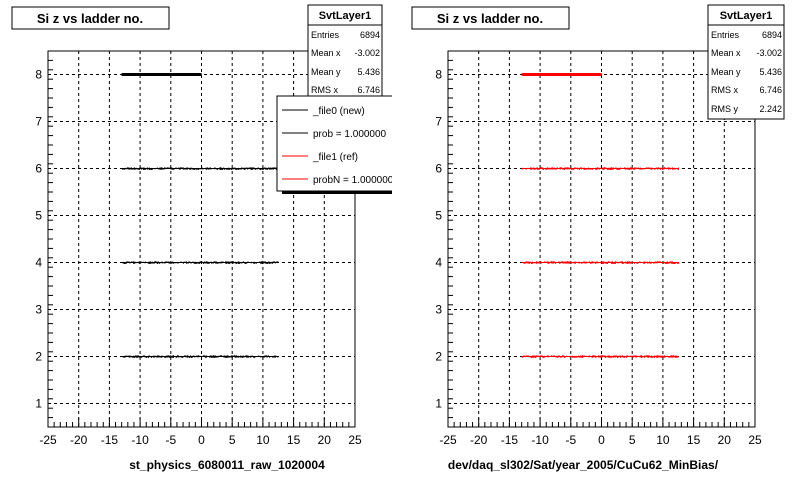 This screenshot has height=480, width=800. I want to click on title-box, so click(90, 18).